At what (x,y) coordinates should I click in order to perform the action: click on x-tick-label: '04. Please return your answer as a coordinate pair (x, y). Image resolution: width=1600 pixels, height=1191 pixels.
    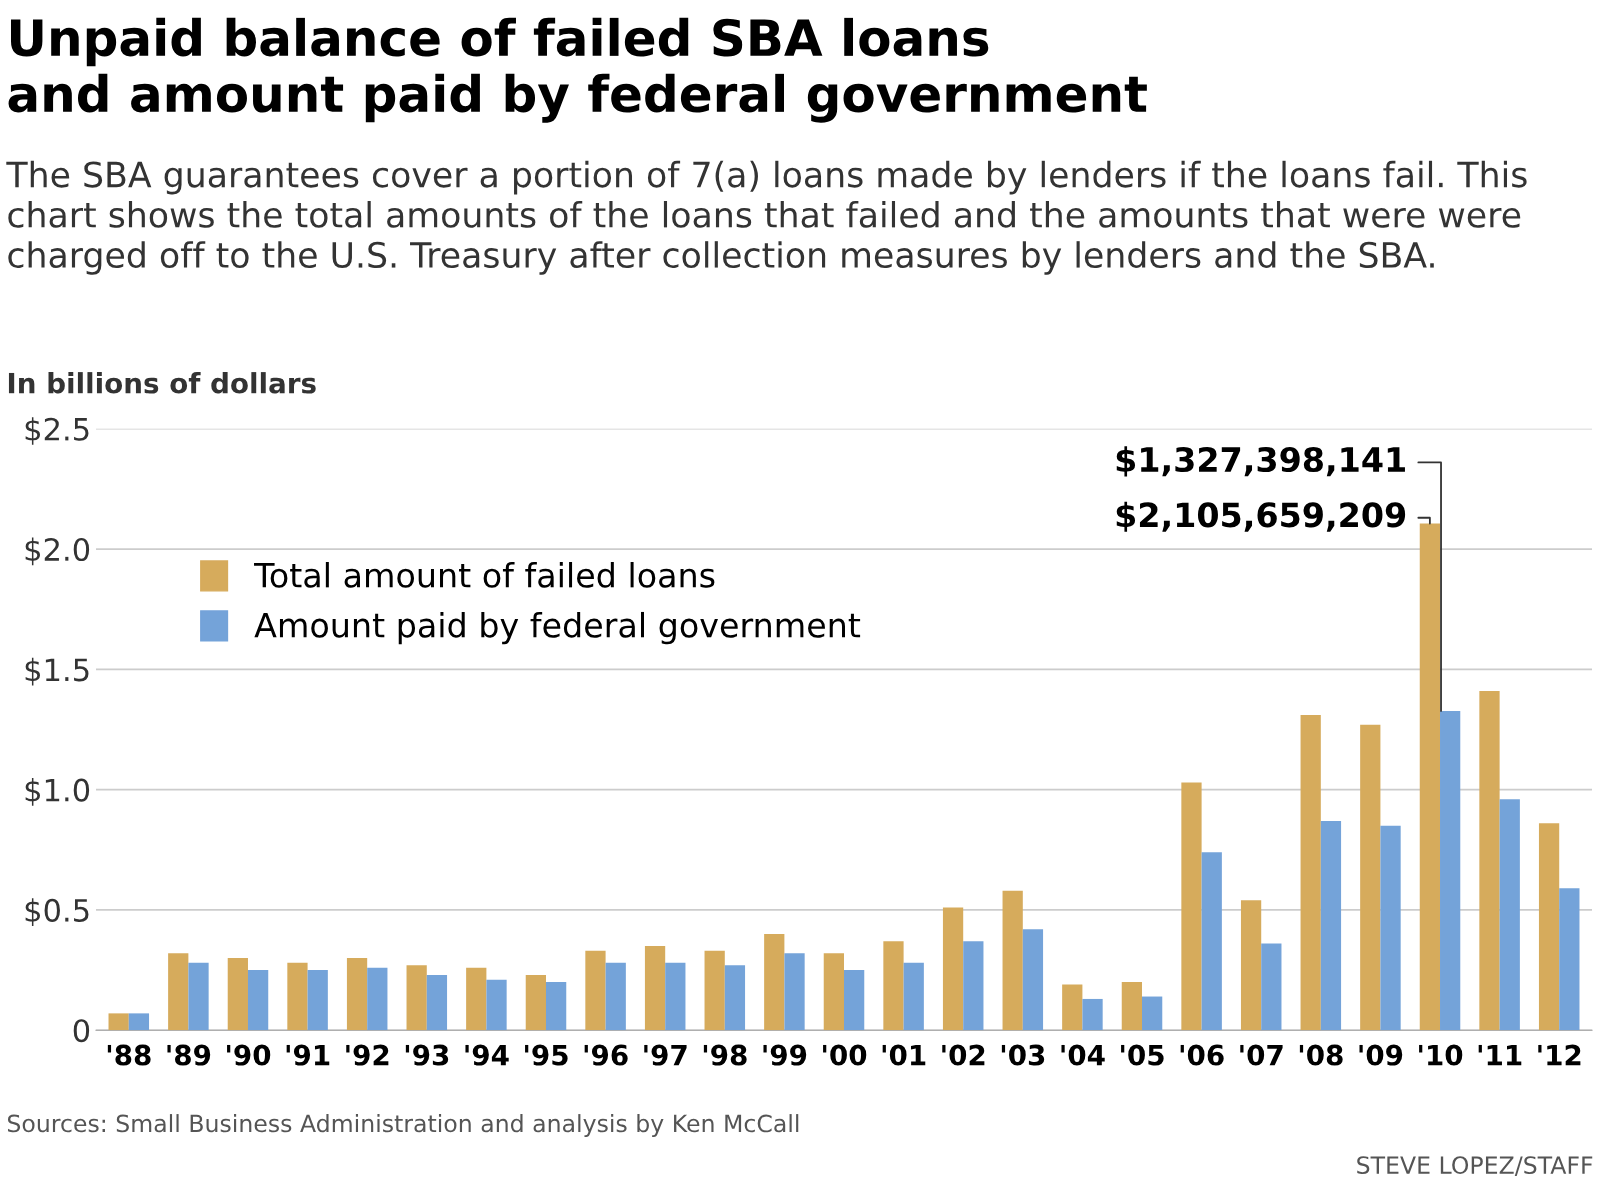
    Looking at the image, I should click on (1083, 1055).